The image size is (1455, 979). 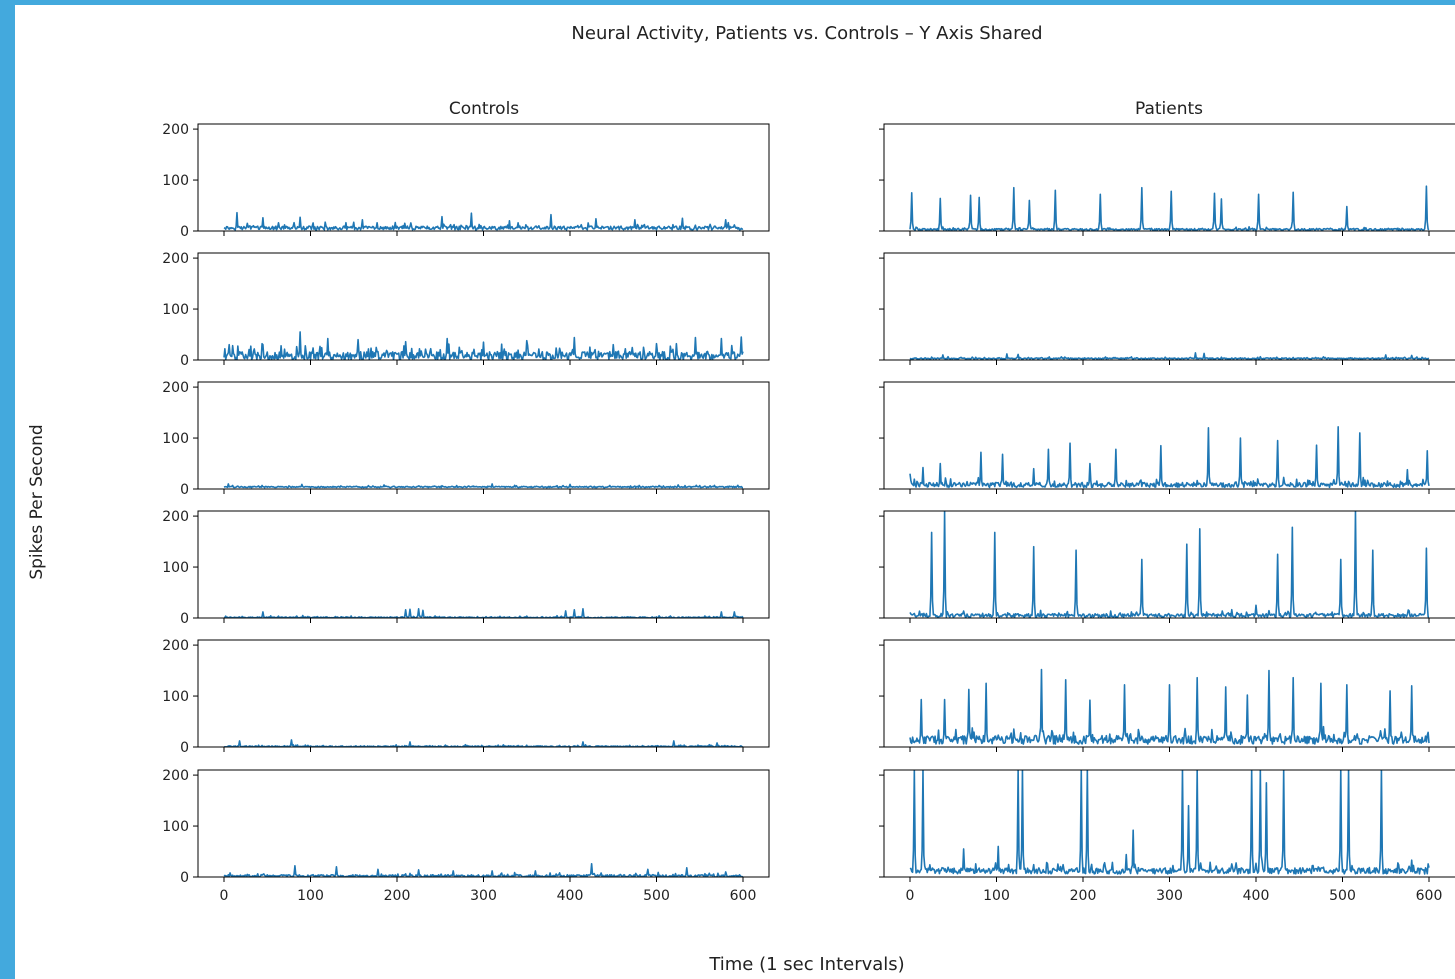 I want to click on subplot-controls-1: 0 100 200, so click(x=466, y=181).